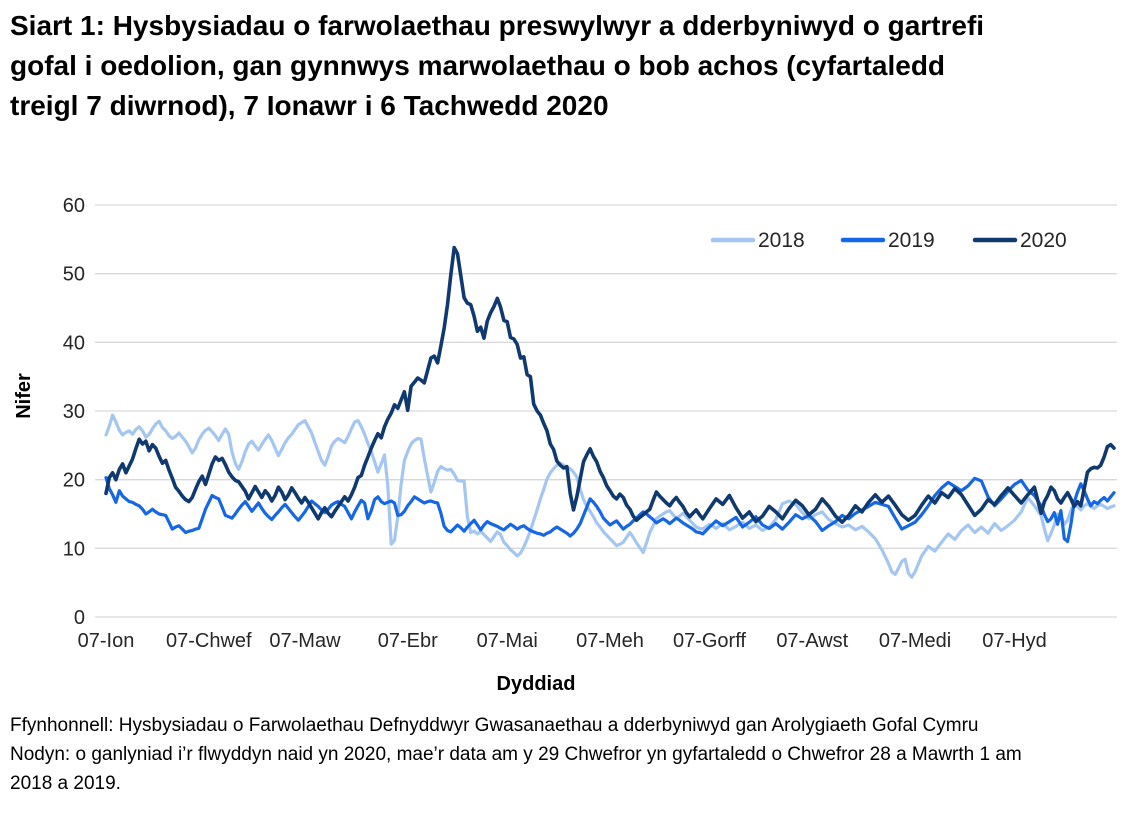 This screenshot has width=1132, height=835. I want to click on y-tick-label: 60, so click(74, 206).